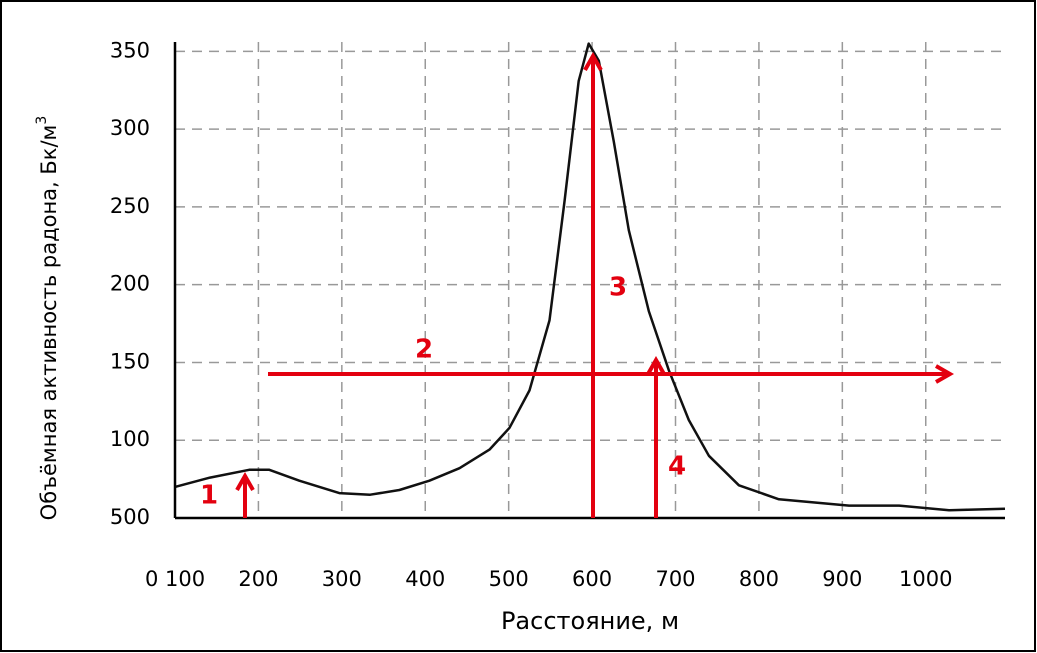 This screenshot has width=1037, height=653. What do you see at coordinates (49, 323) in the screenshot?
I see `y-label-text: Объёмная активность радона, Бк/м` at bounding box center [49, 323].